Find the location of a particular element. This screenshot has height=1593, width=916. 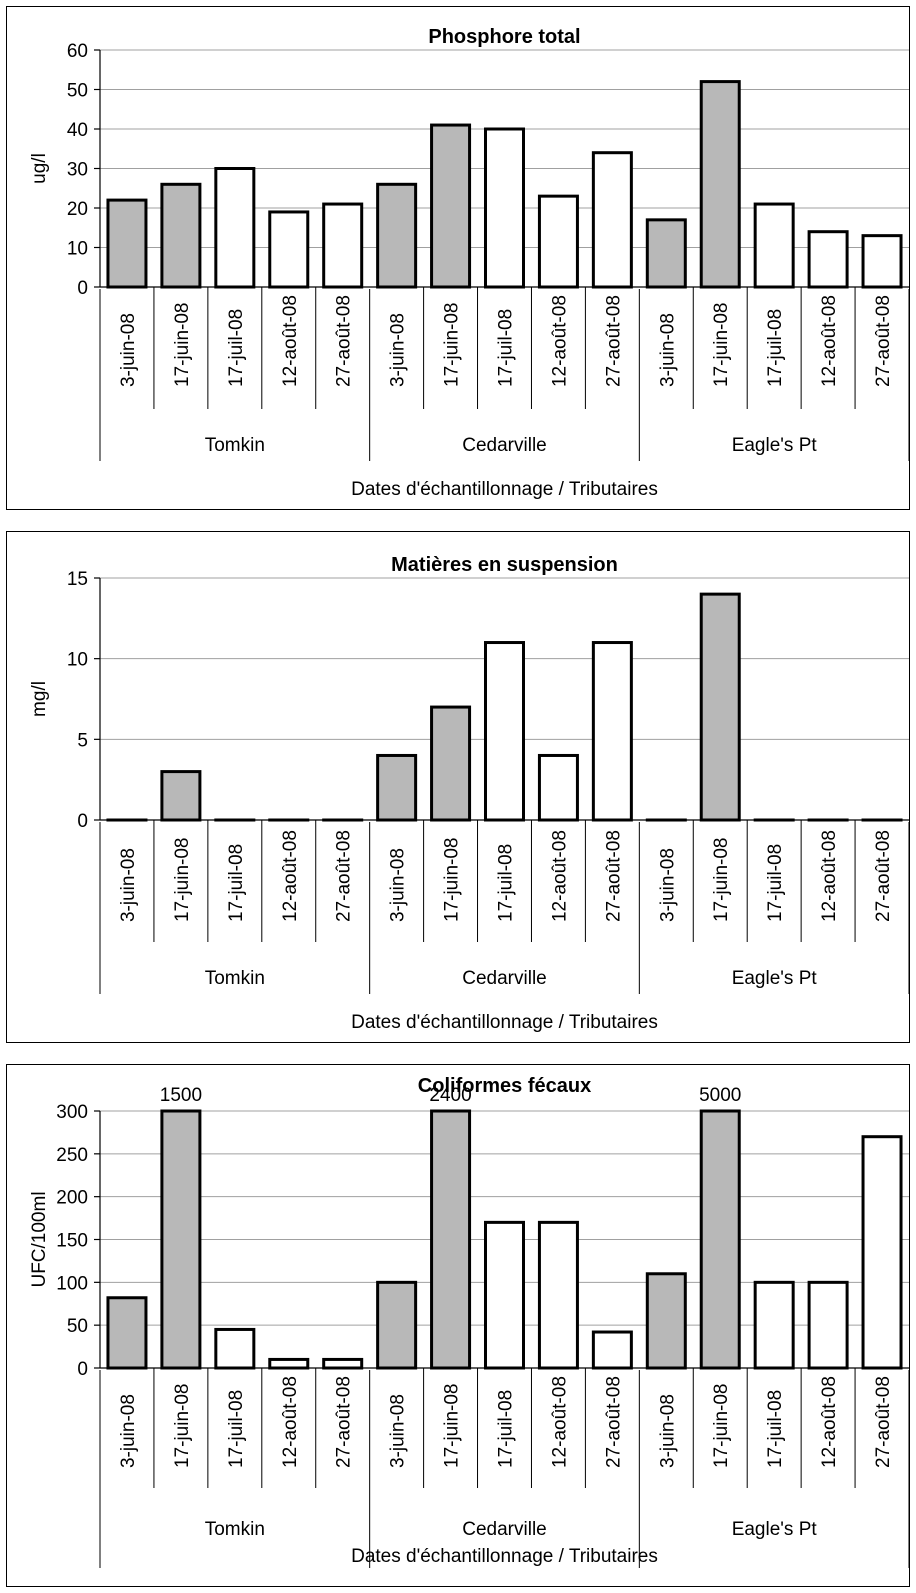

chart-title: Matières en suspension is located at coordinates (504, 565).